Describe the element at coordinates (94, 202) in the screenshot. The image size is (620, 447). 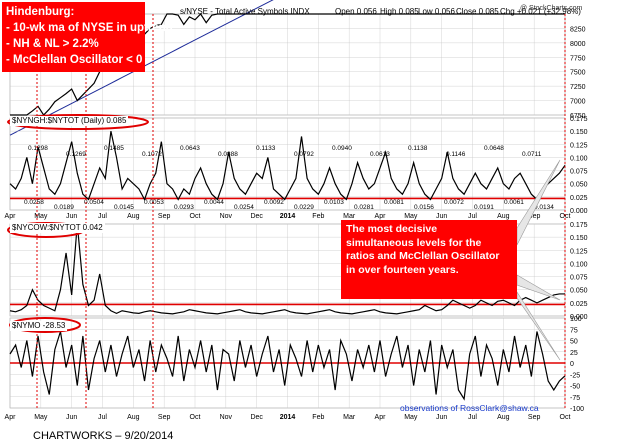
I see `data-label: 0.0504` at that location.